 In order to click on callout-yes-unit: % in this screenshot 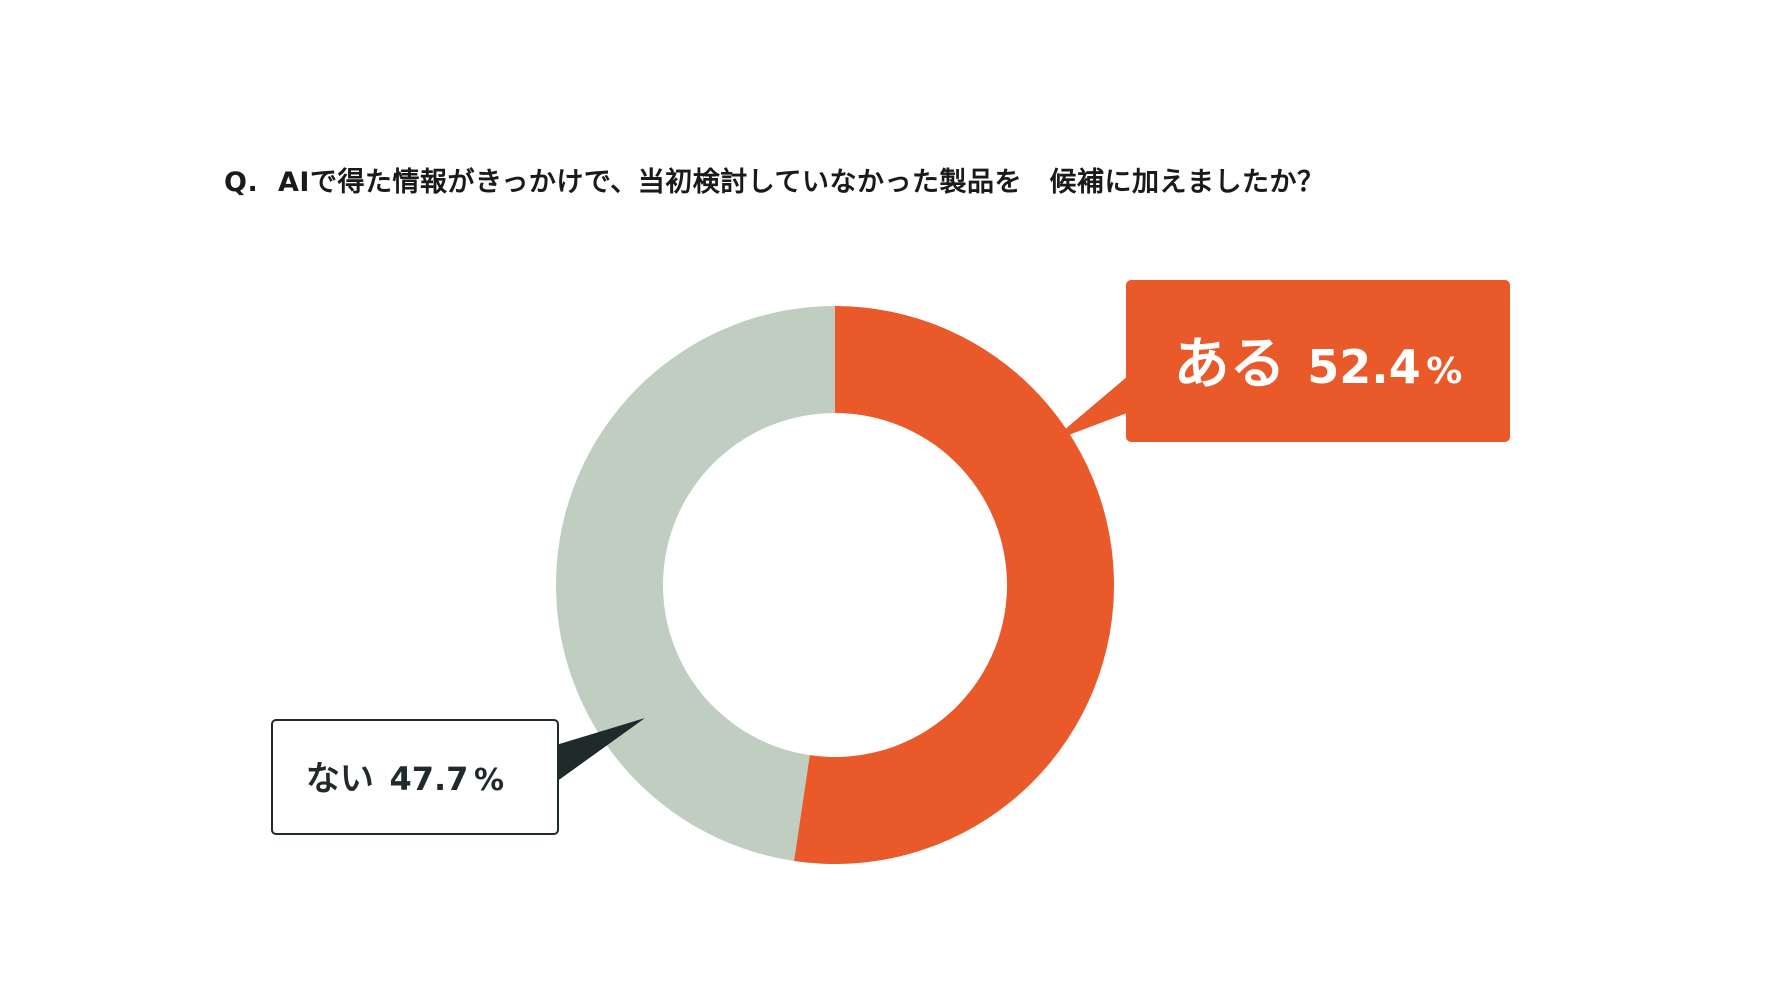, I will do `click(1444, 371)`.